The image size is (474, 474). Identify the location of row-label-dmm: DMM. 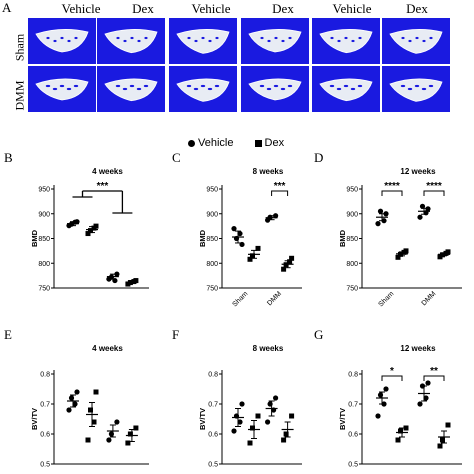
(19, 95).